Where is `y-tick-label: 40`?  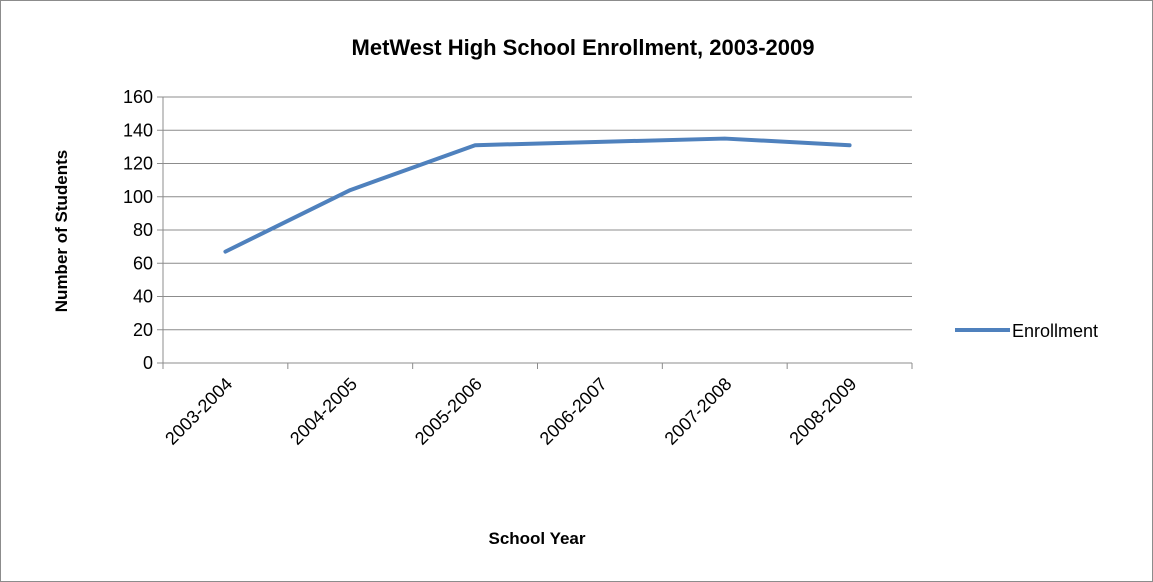 y-tick-label: 40 is located at coordinates (143, 297).